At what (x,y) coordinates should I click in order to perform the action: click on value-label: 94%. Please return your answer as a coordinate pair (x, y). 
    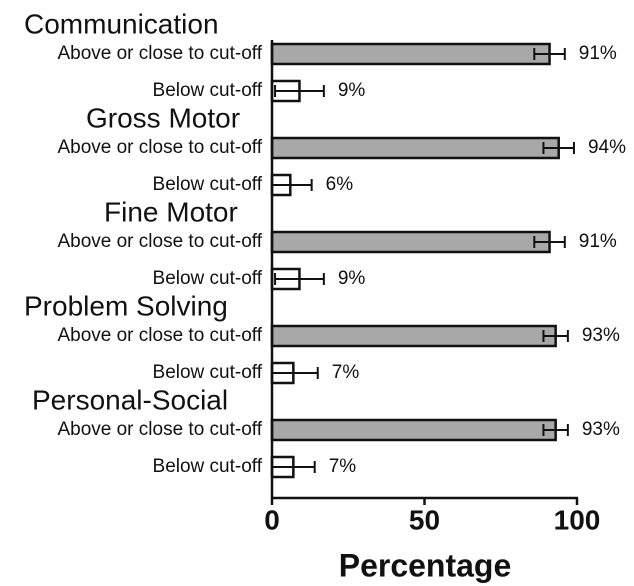
    Looking at the image, I should click on (607, 147).